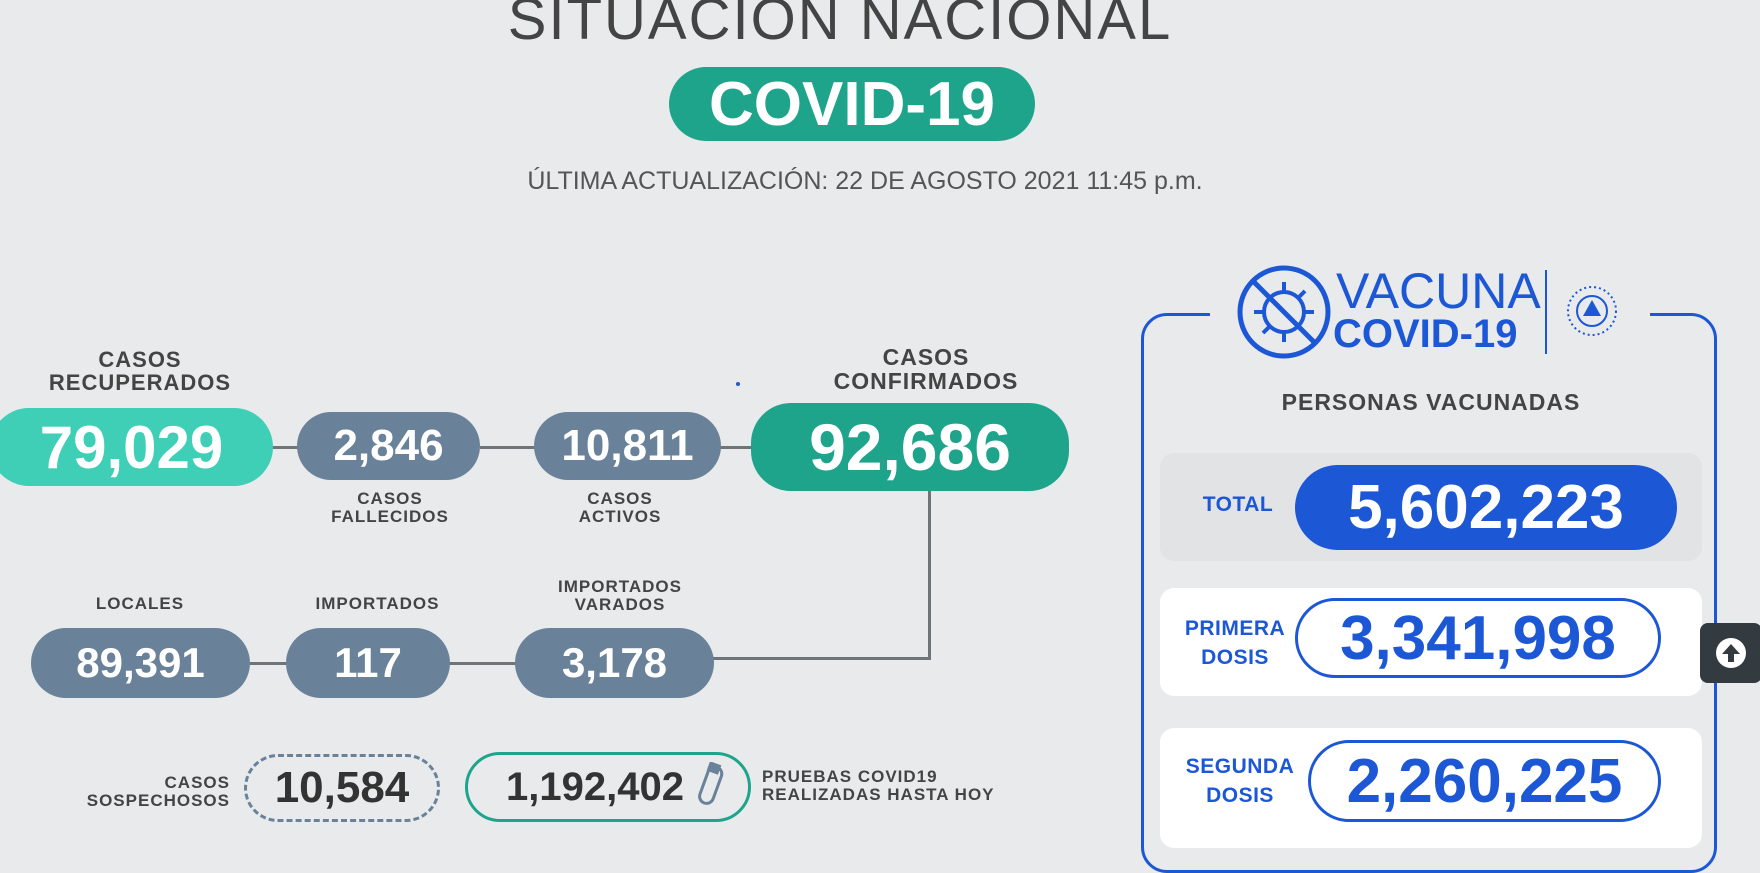 The height and width of the screenshot is (873, 1760). Describe the element at coordinates (1240, 781) in the screenshot. I see `segunda-label: SEGUNDA DOSIS` at that location.